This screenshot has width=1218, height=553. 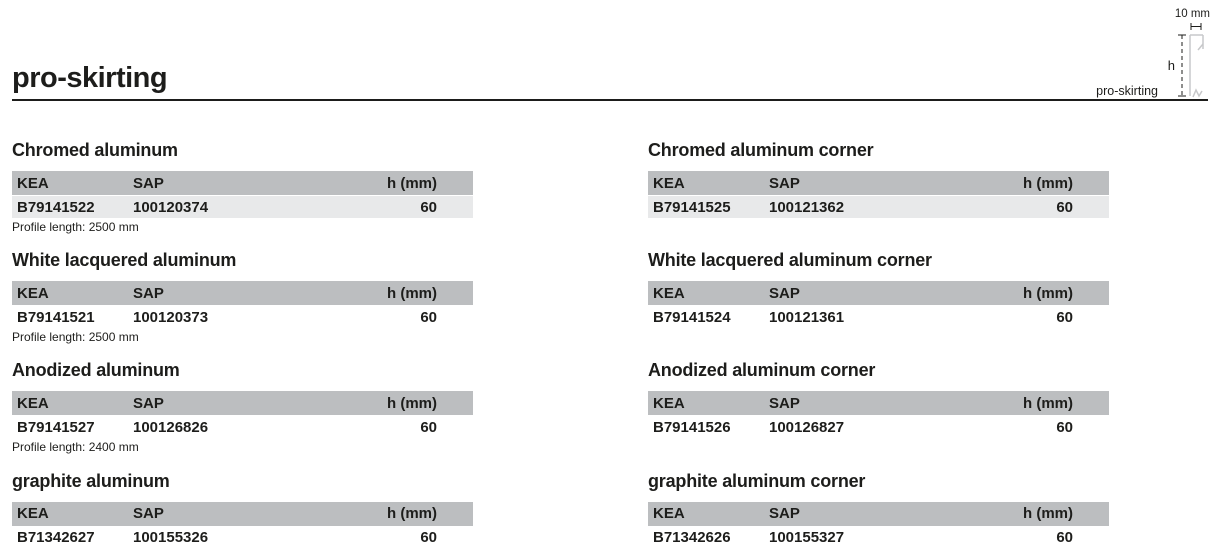 I want to click on table-row: B79141521 100120373 60, so click(x=242, y=317).